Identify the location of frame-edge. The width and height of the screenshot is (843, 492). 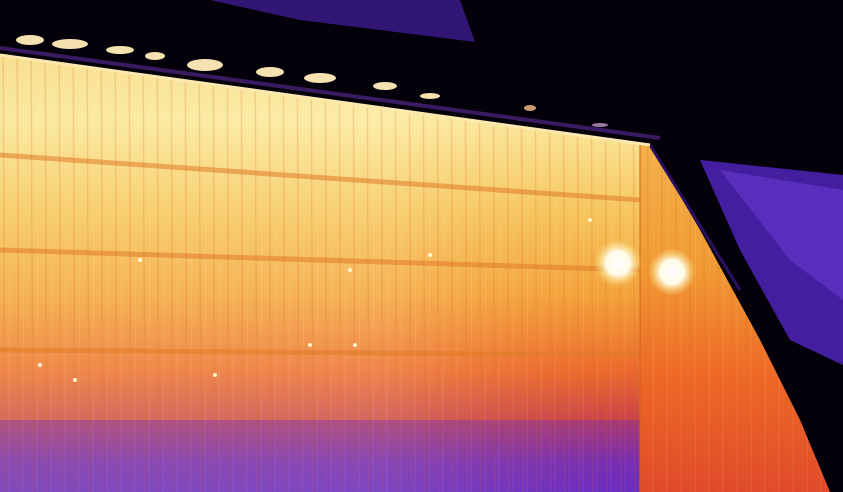
(695, 217).